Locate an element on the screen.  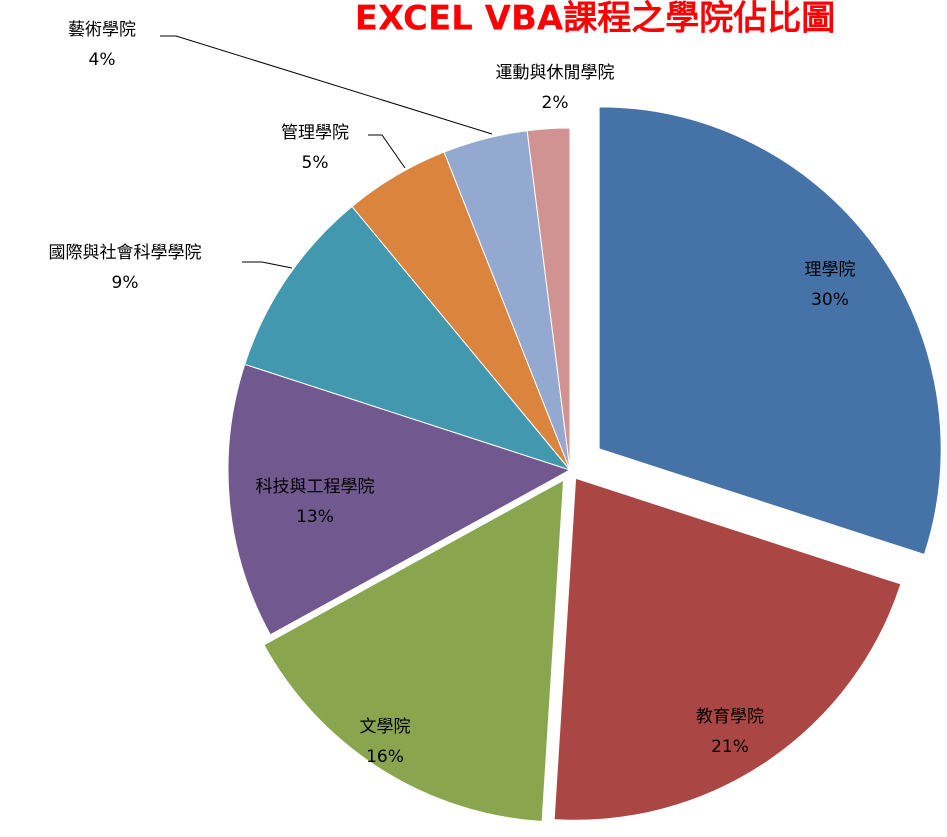
slice-value-label: 30% is located at coordinates (830, 300).